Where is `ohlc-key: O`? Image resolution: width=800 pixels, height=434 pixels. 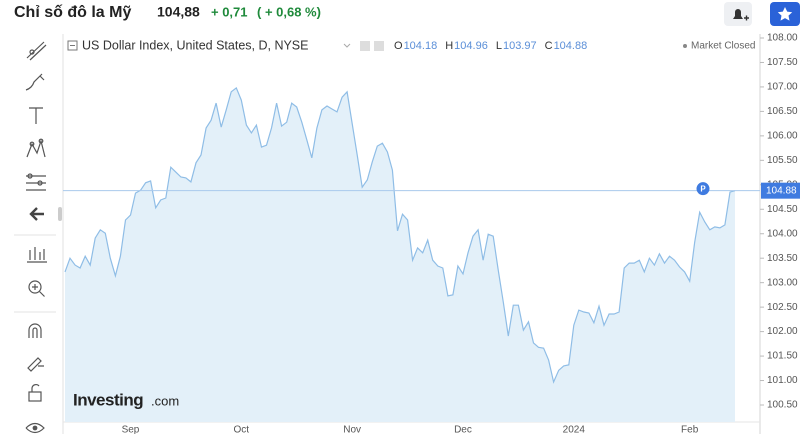
ohlc-key: O is located at coordinates (398, 46).